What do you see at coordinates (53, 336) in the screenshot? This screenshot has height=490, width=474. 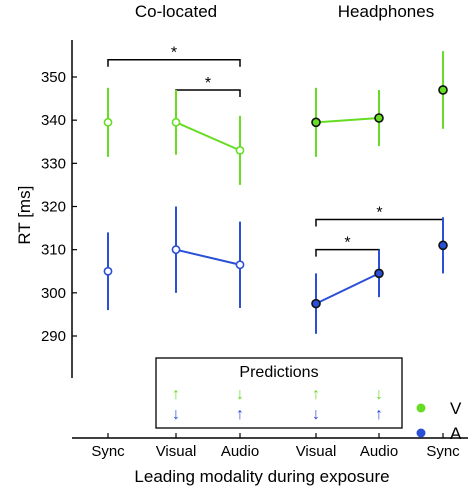 I see `y-tick-label: 290` at bounding box center [53, 336].